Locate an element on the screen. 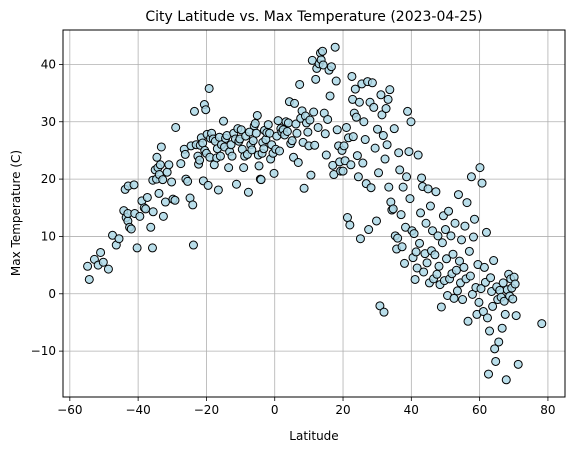  y-tick-label: −10 is located at coordinates (43, 351).